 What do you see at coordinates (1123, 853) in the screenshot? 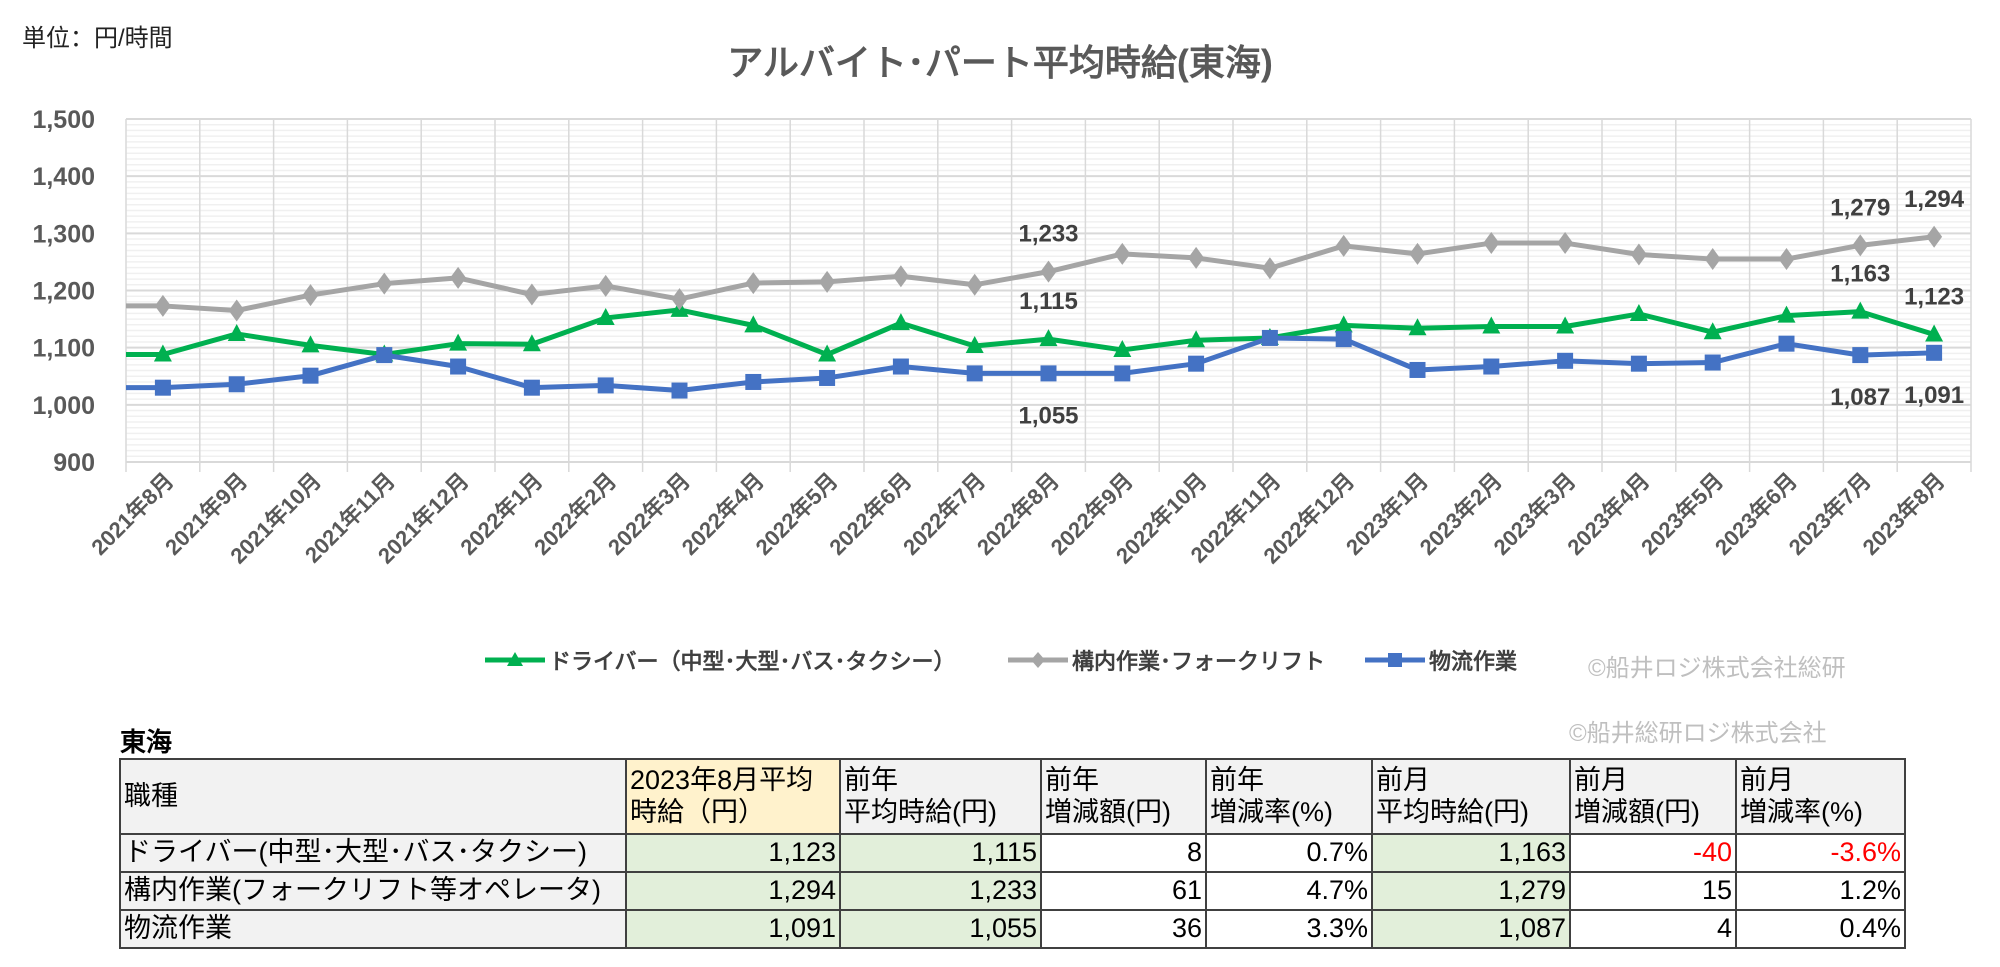
I see `value-cell: 8` at bounding box center [1123, 853].